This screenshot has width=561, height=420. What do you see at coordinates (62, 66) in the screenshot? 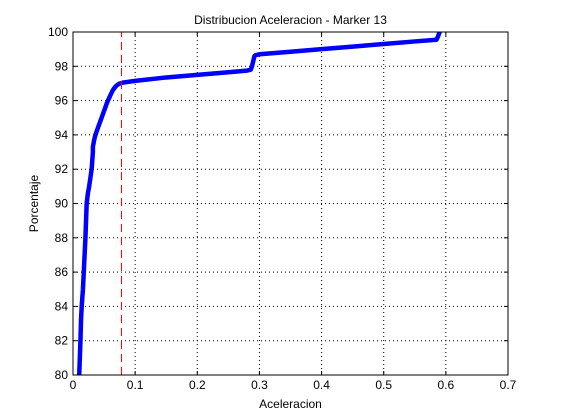
I see `y-tick-label: 98` at bounding box center [62, 66].